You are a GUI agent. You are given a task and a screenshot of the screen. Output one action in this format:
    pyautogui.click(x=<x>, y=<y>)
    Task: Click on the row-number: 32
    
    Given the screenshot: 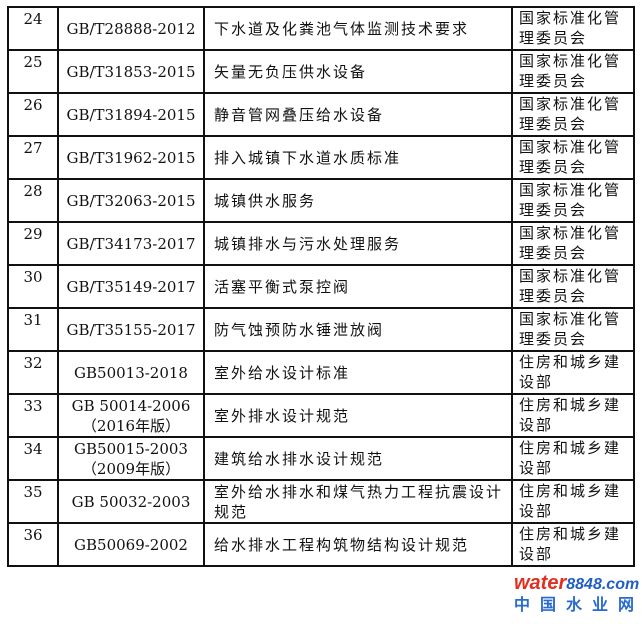 What is the action you would take?
    pyautogui.click(x=33, y=372)
    